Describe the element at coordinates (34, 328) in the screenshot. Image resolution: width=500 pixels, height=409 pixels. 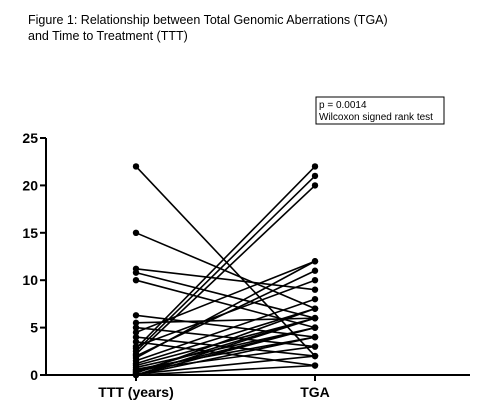
I see `y-tick-label-5: 5` at that location.